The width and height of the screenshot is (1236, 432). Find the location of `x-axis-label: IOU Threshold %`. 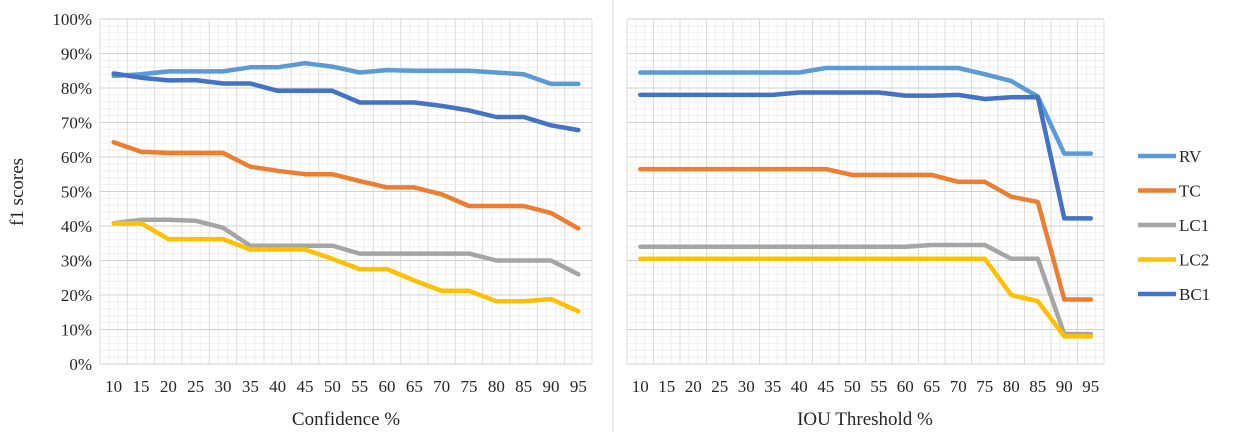

x-axis-label: IOU Threshold % is located at coordinates (865, 419).